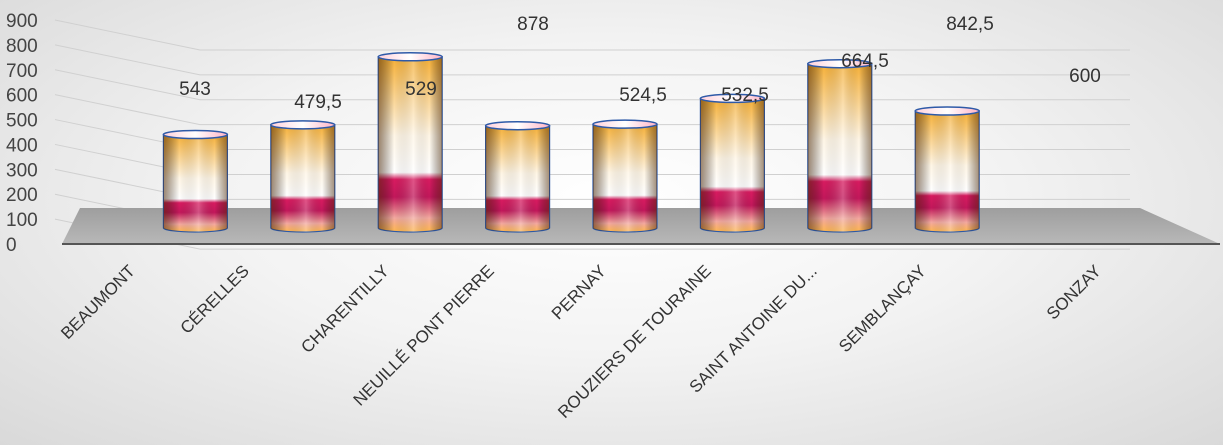 This screenshot has height=445, width=1223. Describe the element at coordinates (579, 292) in the screenshot. I see `x-tick-label: PERNAY` at that location.